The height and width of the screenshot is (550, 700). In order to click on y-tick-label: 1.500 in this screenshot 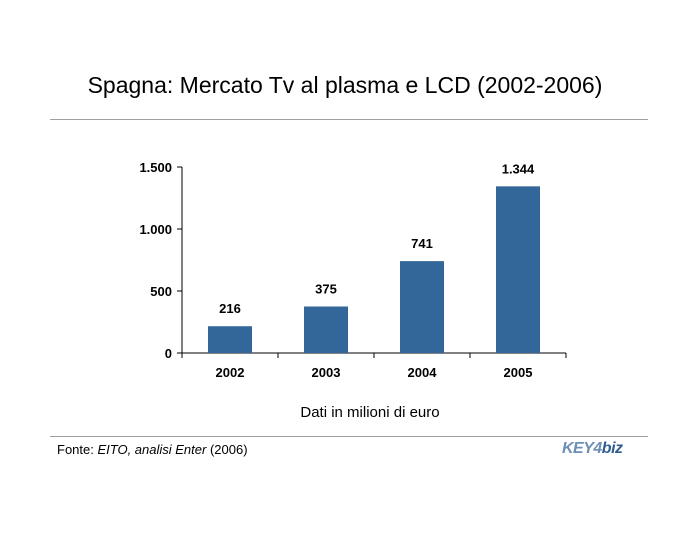, I will do `click(155, 167)`.